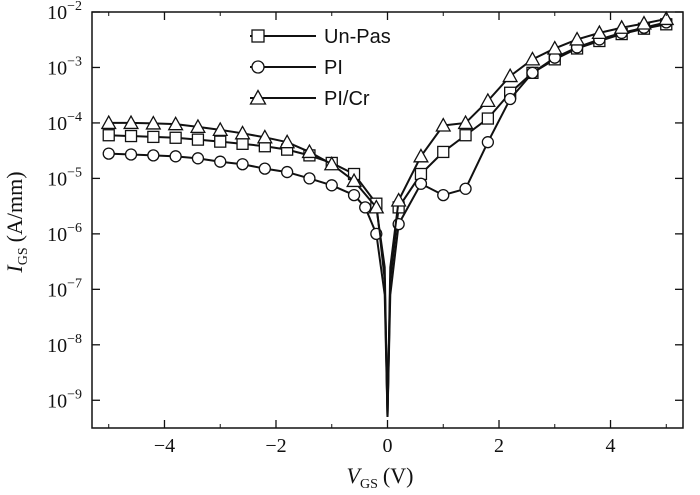  I want to click on y-tick-label: 10⁻², so click(64, 12).